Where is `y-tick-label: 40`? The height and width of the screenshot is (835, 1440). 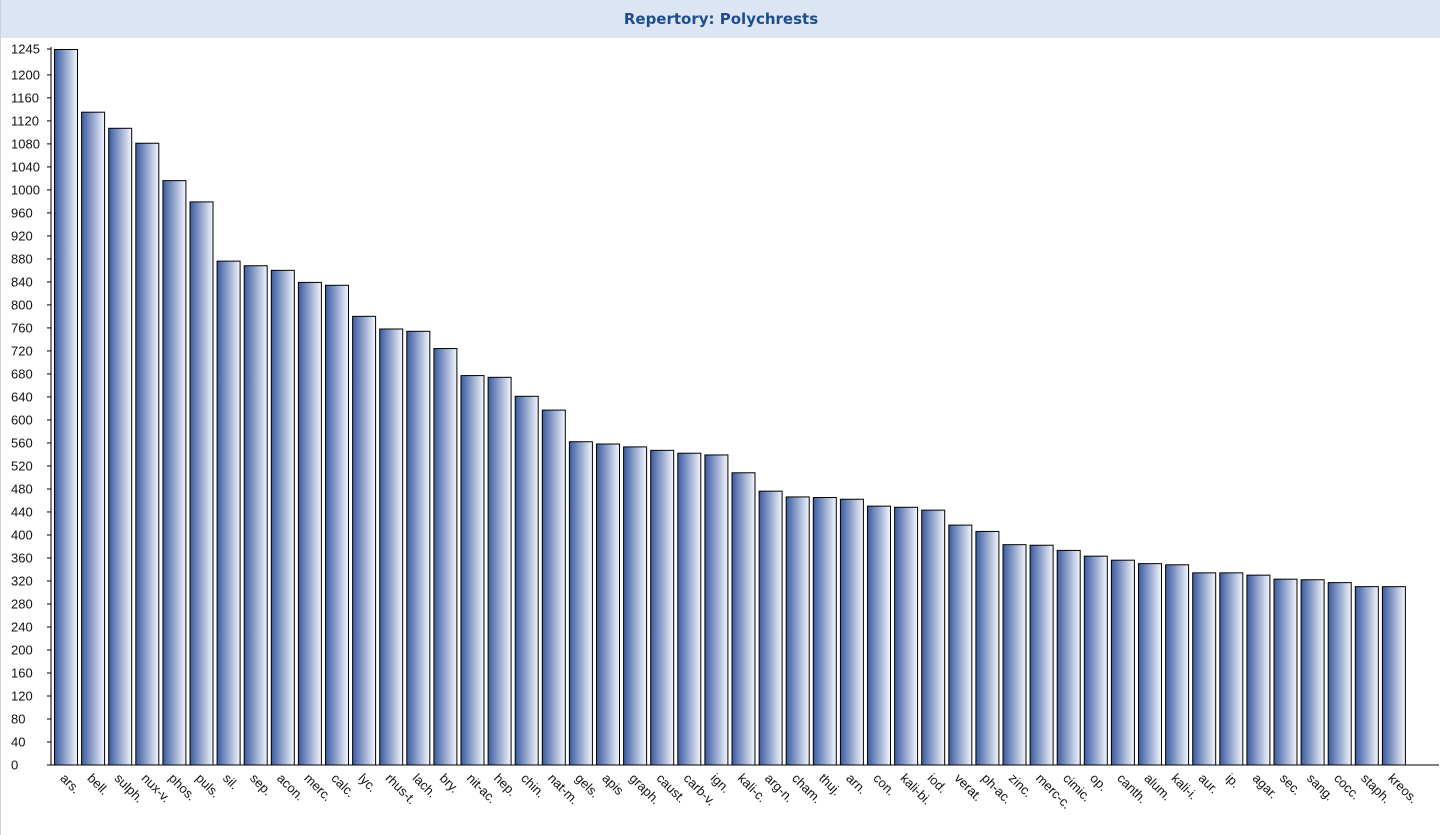
y-tick-label: 40 is located at coordinates (18, 741).